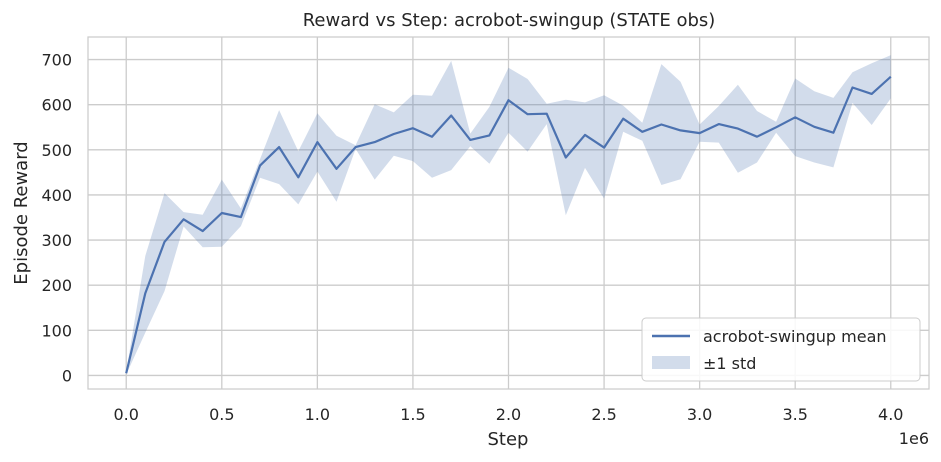 The image size is (941, 462). Describe the element at coordinates (603, 414) in the screenshot. I see `x-tick-label: 2.5` at that location.